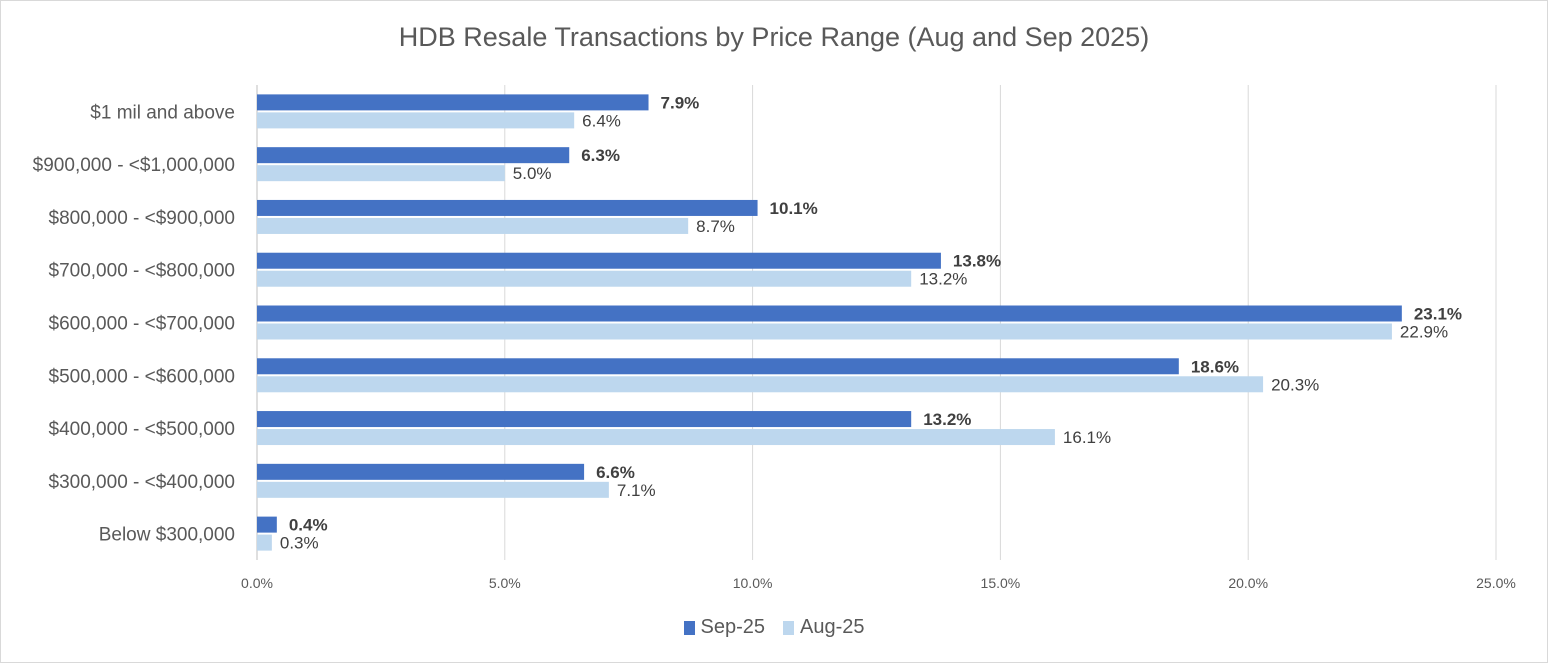 The height and width of the screenshot is (663, 1548). Describe the element at coordinates (1001, 583) in the screenshot. I see `x-tick-label: 15.0%` at that location.